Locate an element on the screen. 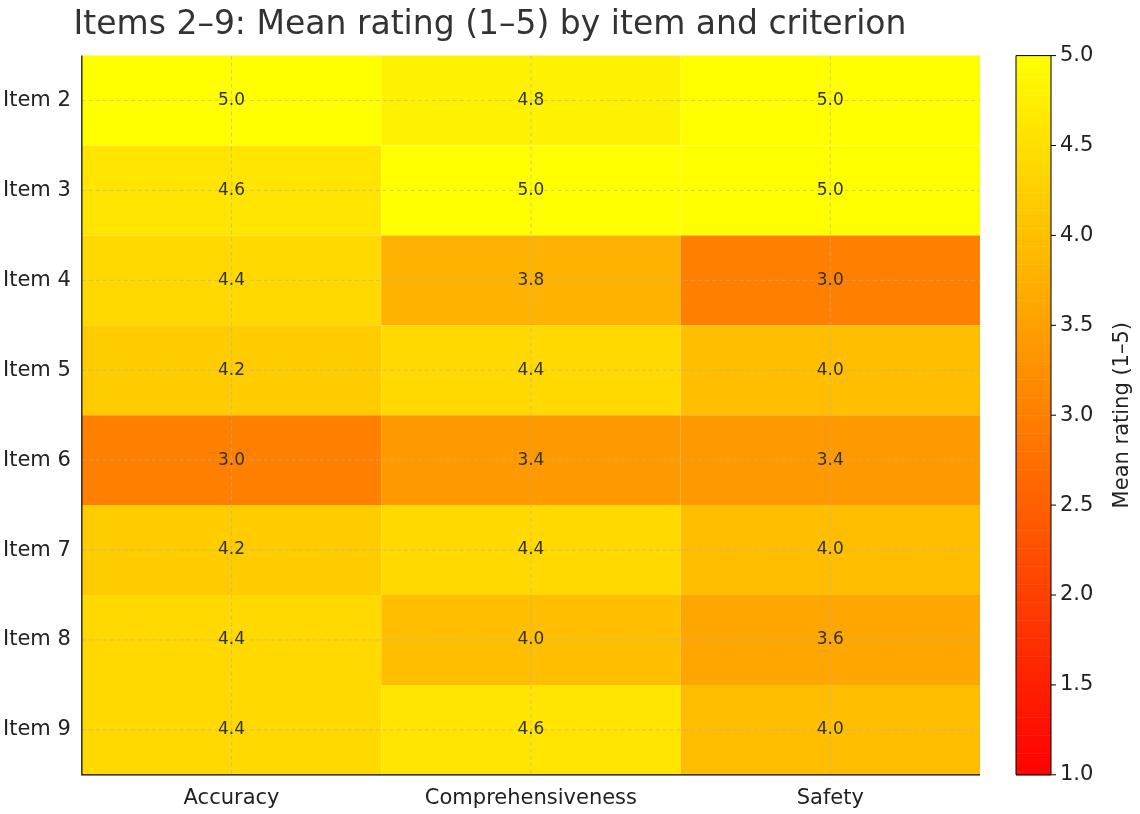 The width and height of the screenshot is (1140, 814). color-bar-label: 2.5 is located at coordinates (1077, 503).